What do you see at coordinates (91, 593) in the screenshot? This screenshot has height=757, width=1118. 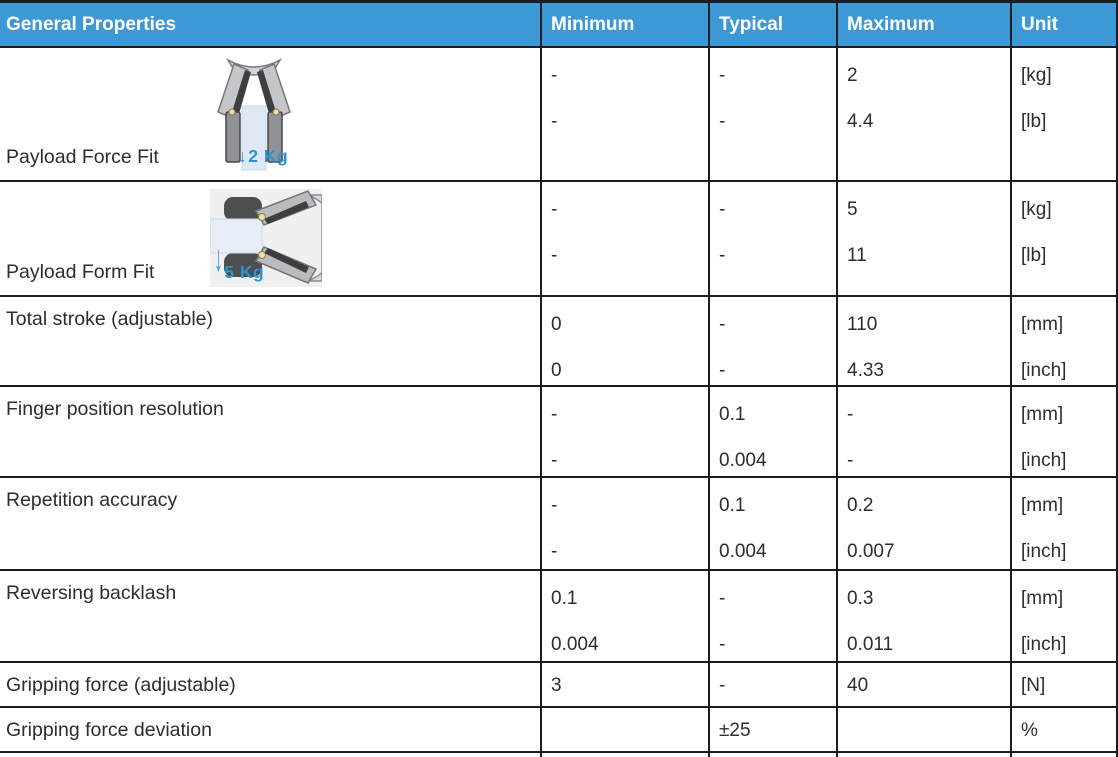 I see `property-label: Reversing backlash` at bounding box center [91, 593].